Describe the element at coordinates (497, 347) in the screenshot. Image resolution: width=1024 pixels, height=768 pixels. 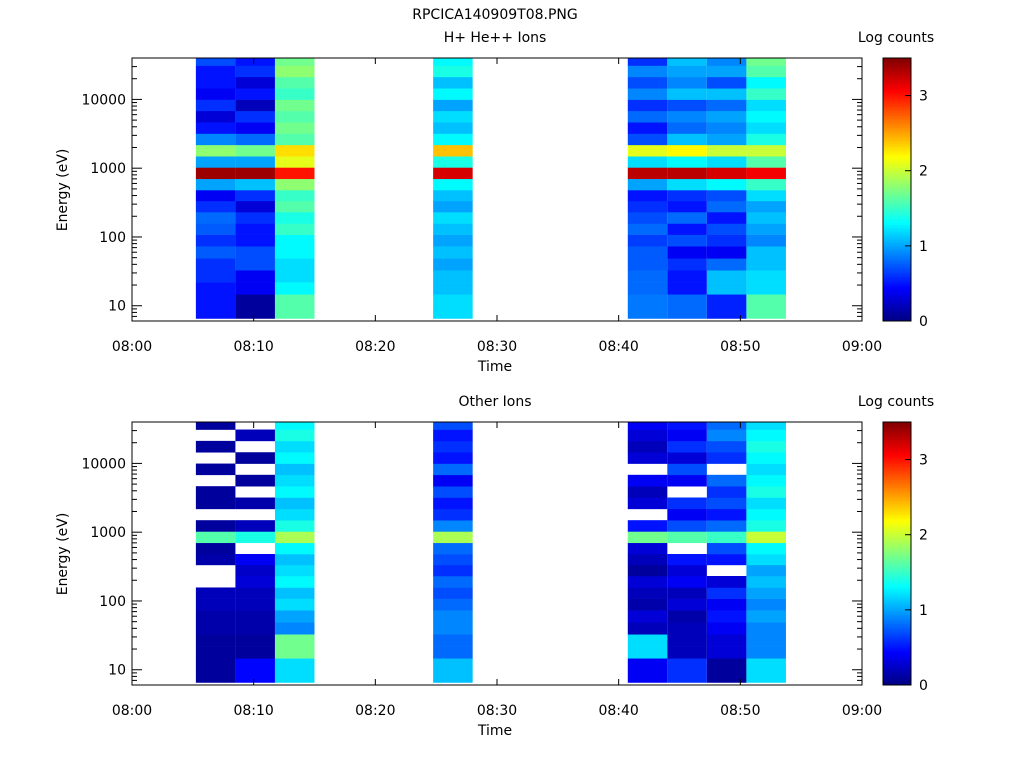
I see `x-tick-label: 08:30` at that location.